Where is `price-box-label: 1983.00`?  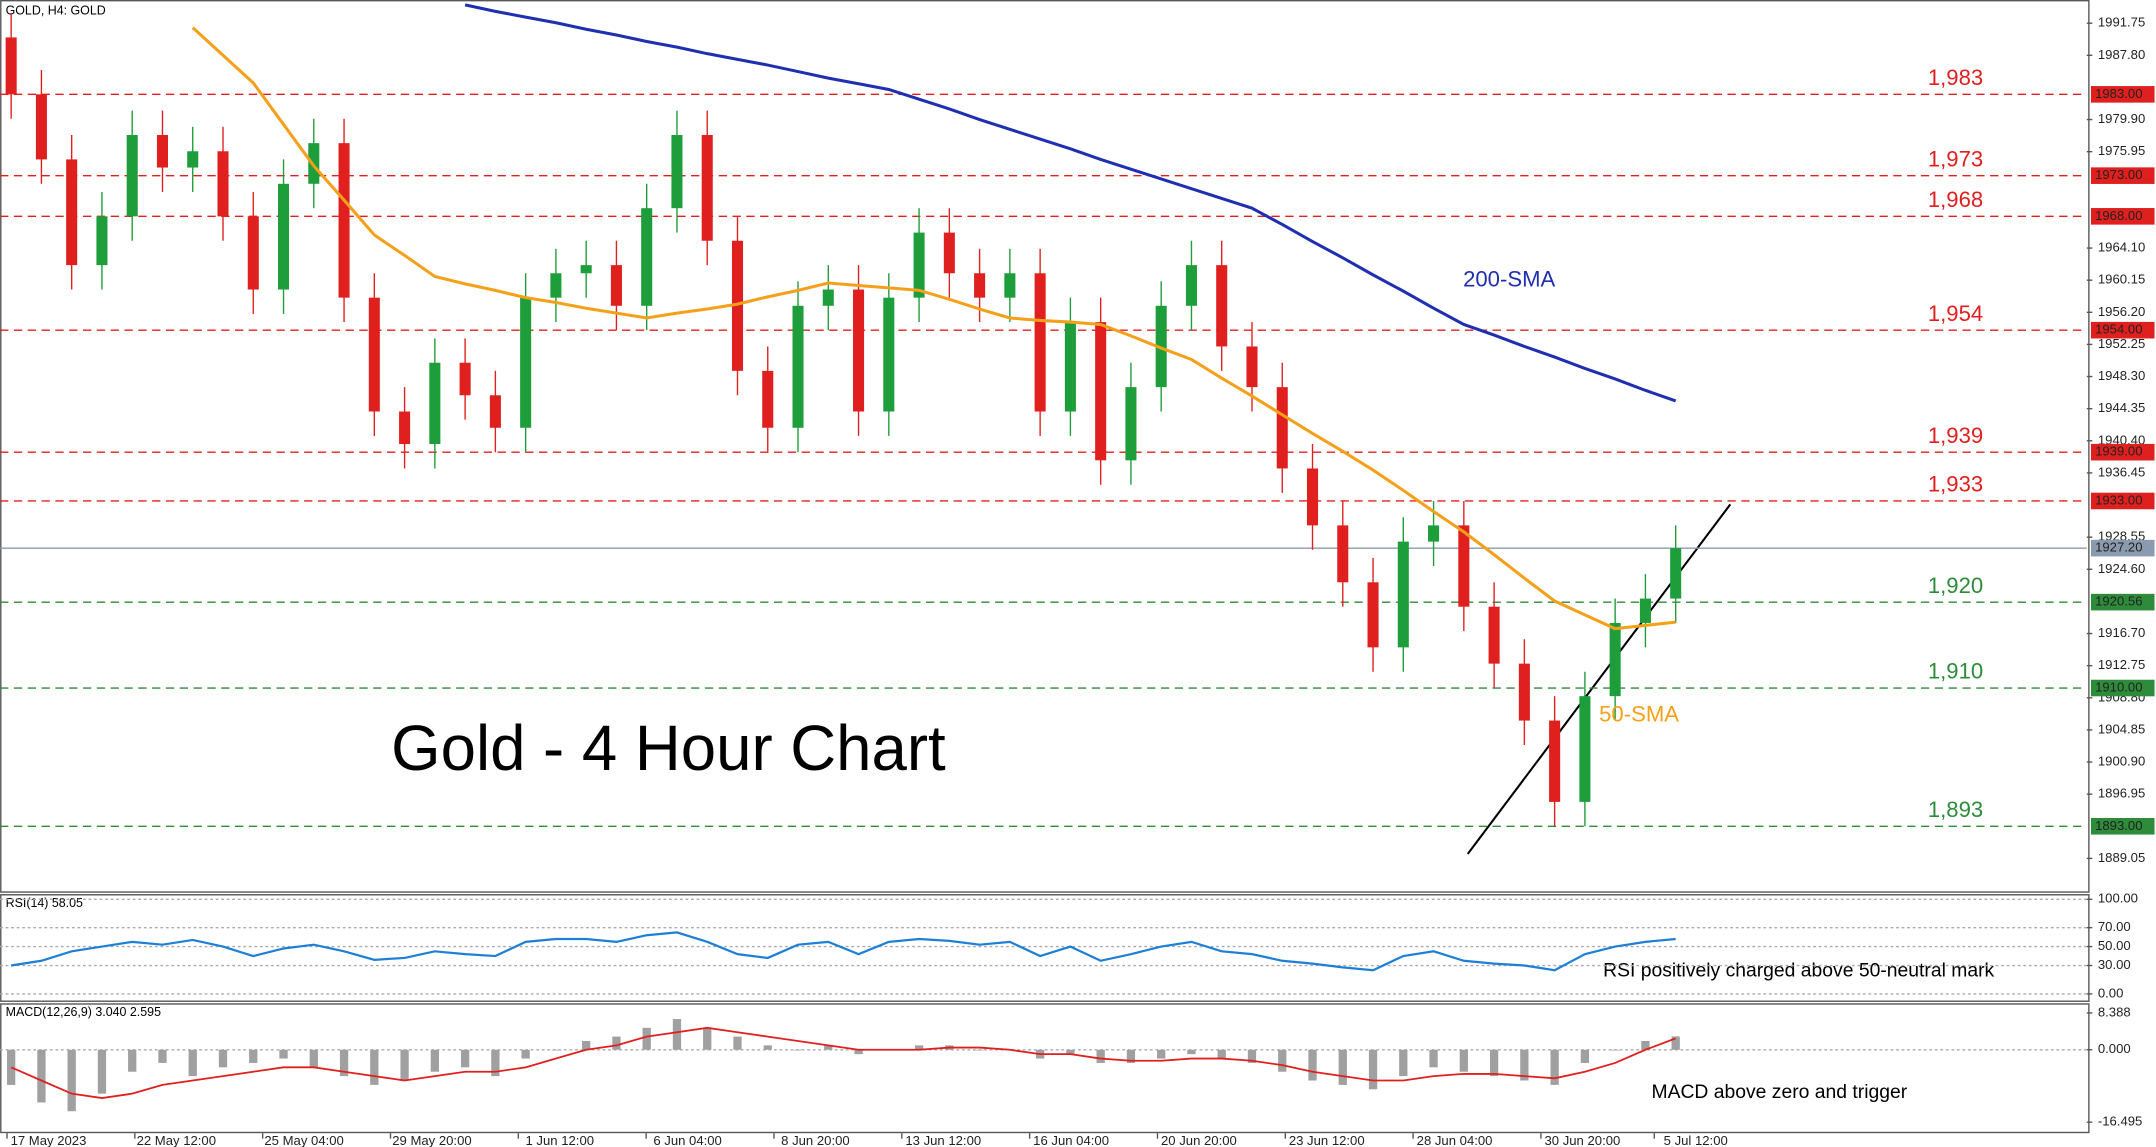 price-box-label: 1983.00 is located at coordinates (2118, 93).